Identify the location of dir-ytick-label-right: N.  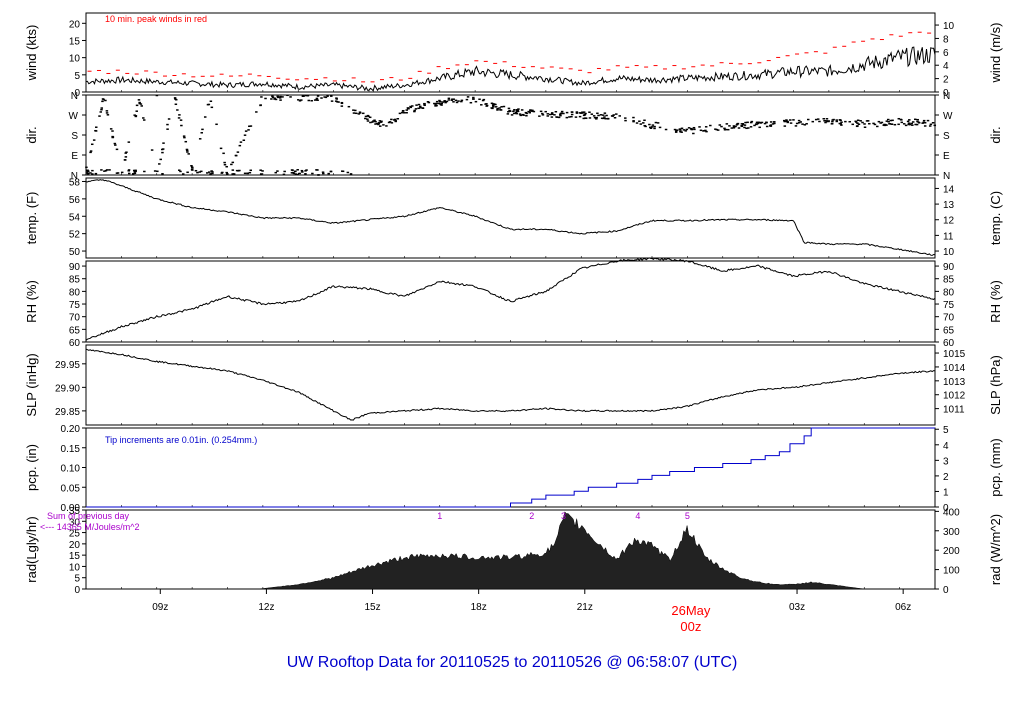
(946, 176).